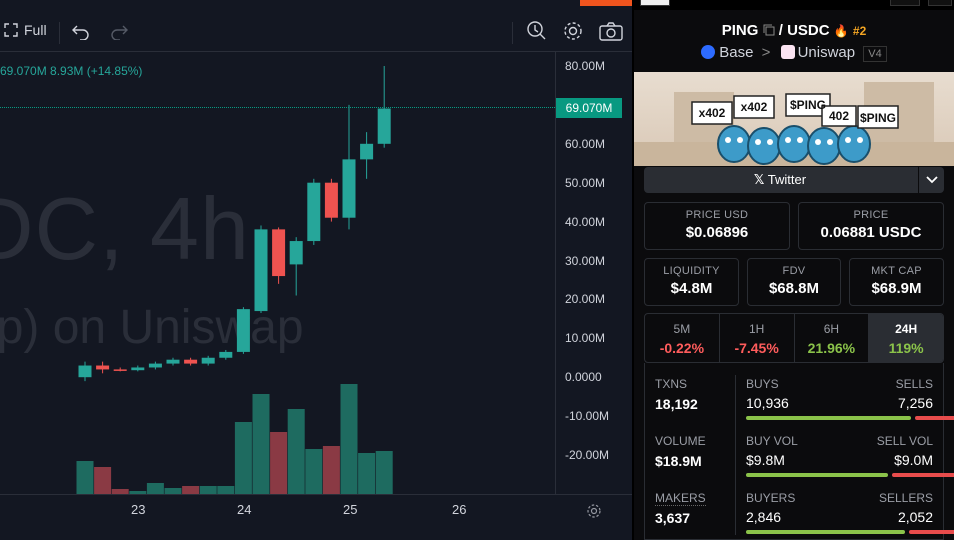  What do you see at coordinates (593, 273) in the screenshot?
I see `price-axis` at bounding box center [593, 273].